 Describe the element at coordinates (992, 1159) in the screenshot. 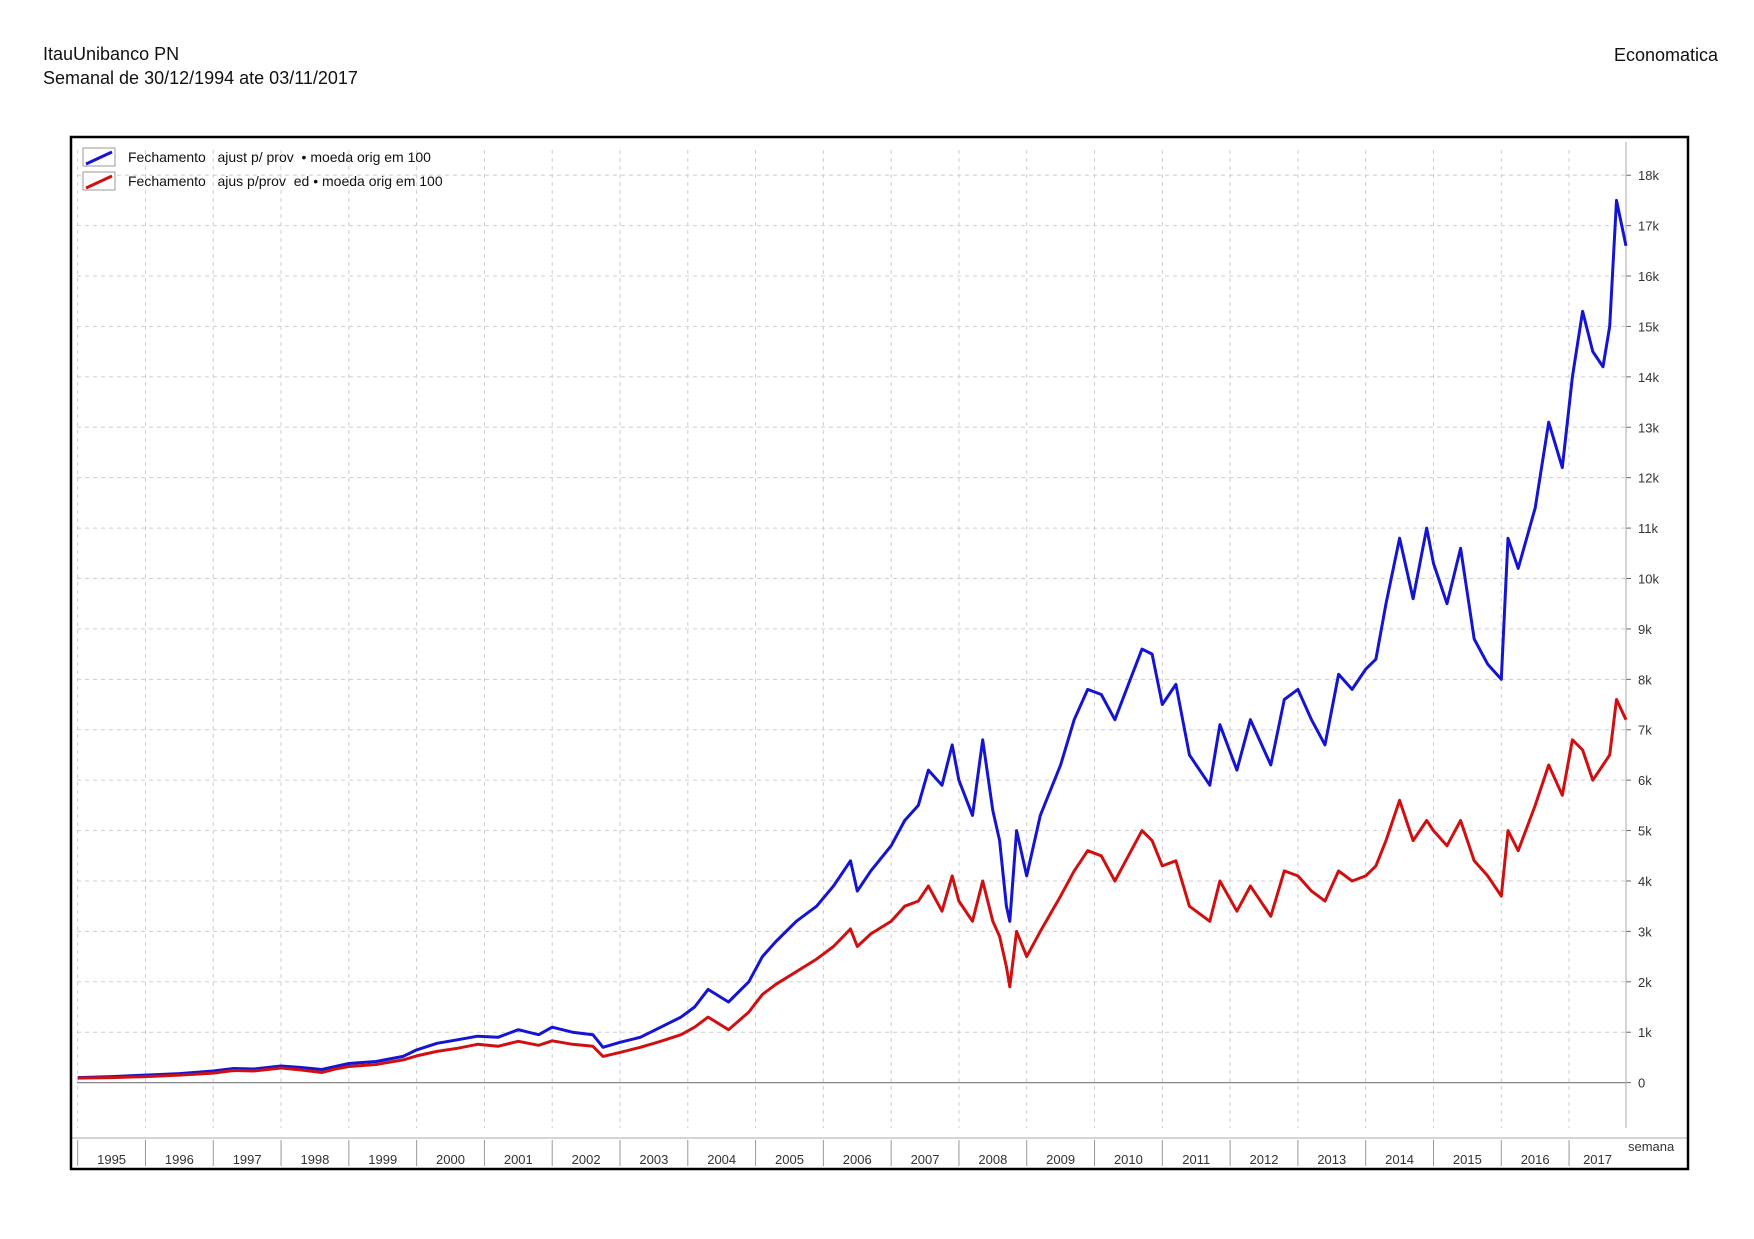

I see `x-tick-label: 2008` at that location.